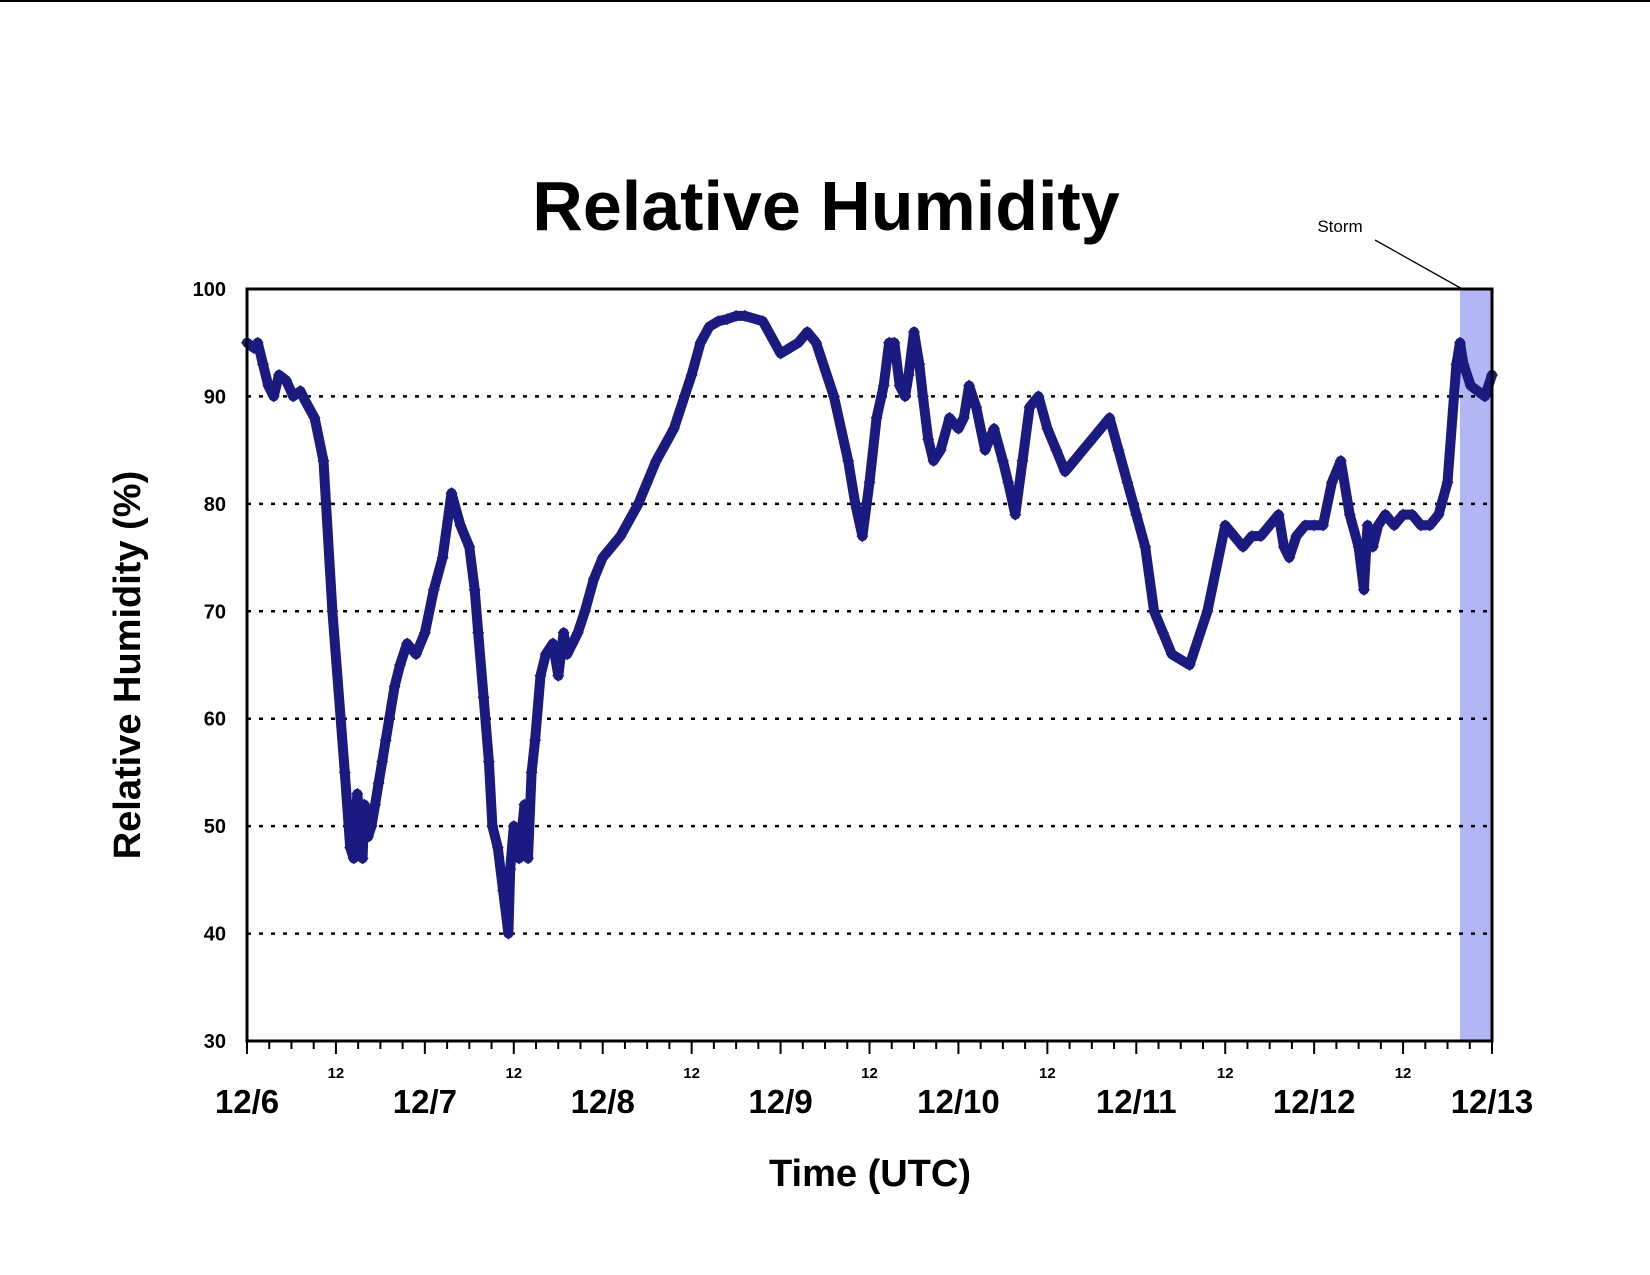 The height and width of the screenshot is (1275, 1650). What do you see at coordinates (1314, 1101) in the screenshot?
I see `x-tick-label: 12/12` at bounding box center [1314, 1101].